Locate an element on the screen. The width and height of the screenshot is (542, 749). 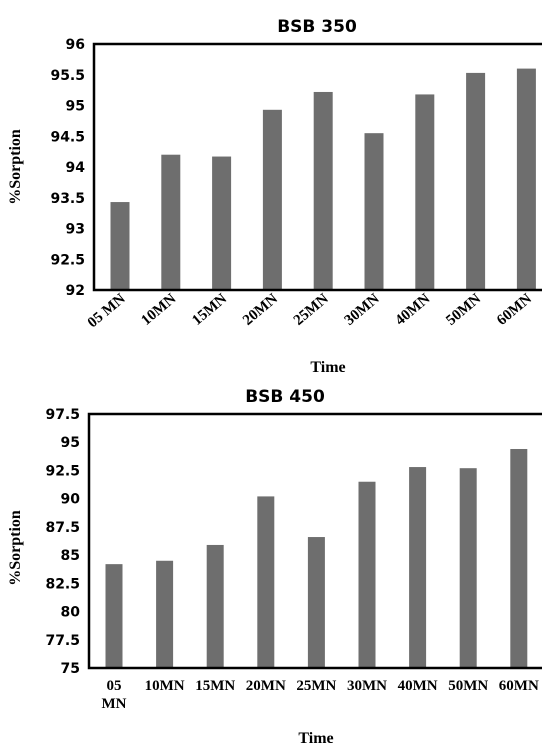
y-tick-labels: 92 92.5 93 93.5 94 94.5 95 95.5 96 is located at coordinates (67, 168).